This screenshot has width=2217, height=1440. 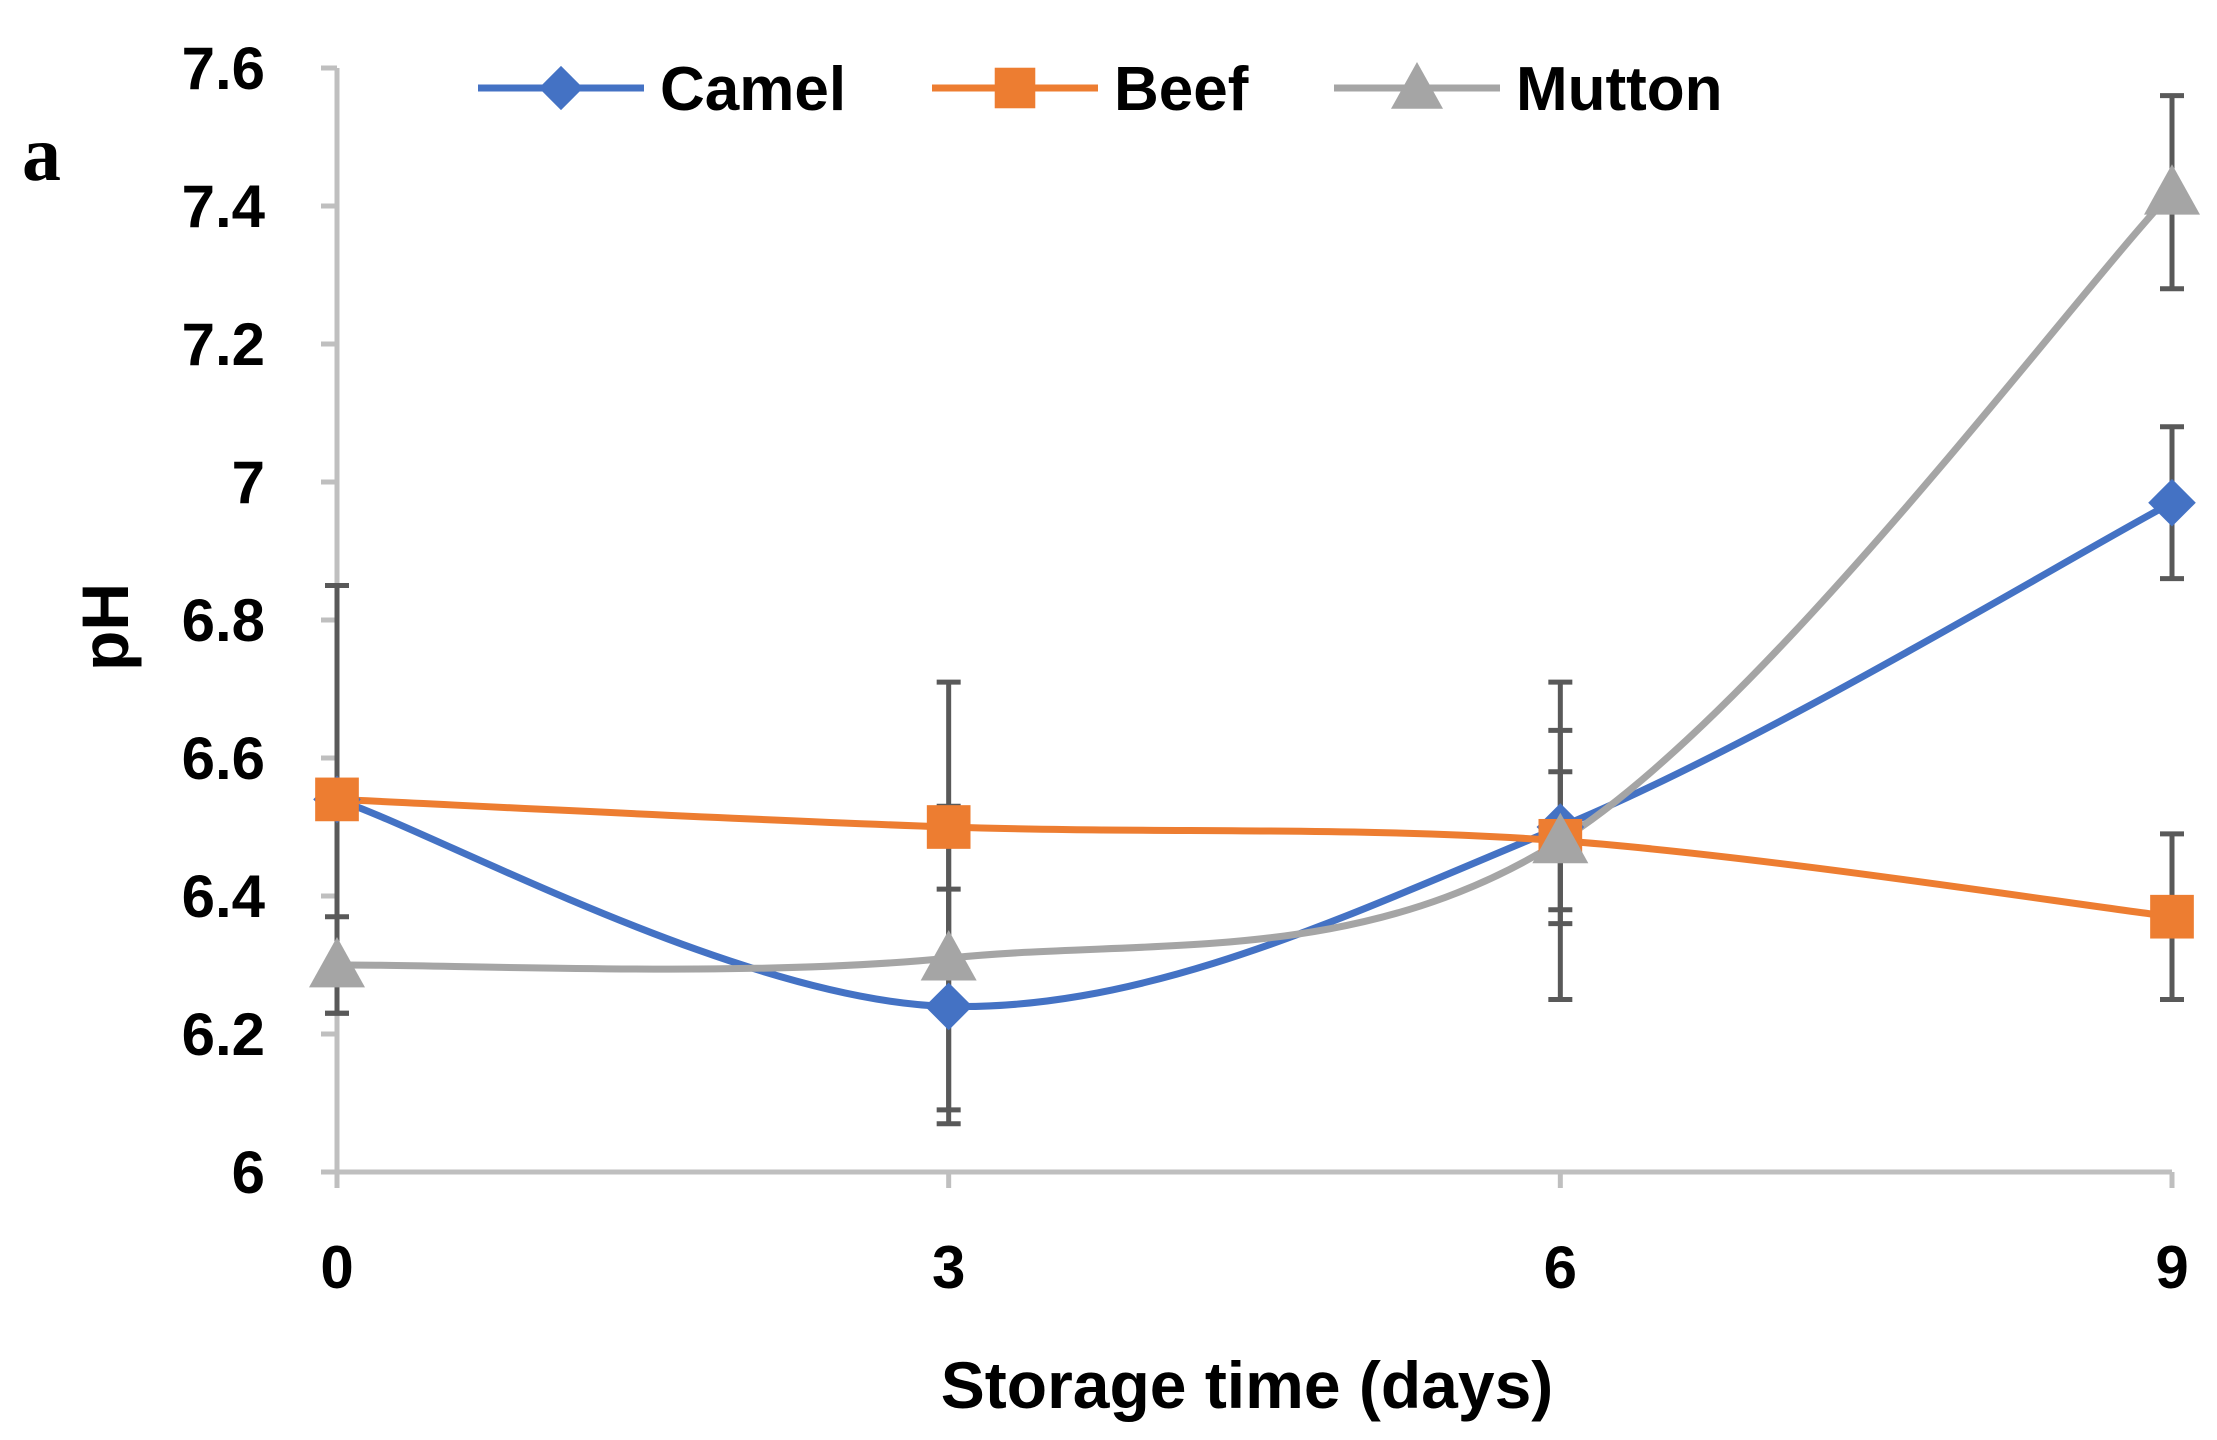 What do you see at coordinates (223, 68) in the screenshot?
I see `y-tick-label: 7.6` at bounding box center [223, 68].